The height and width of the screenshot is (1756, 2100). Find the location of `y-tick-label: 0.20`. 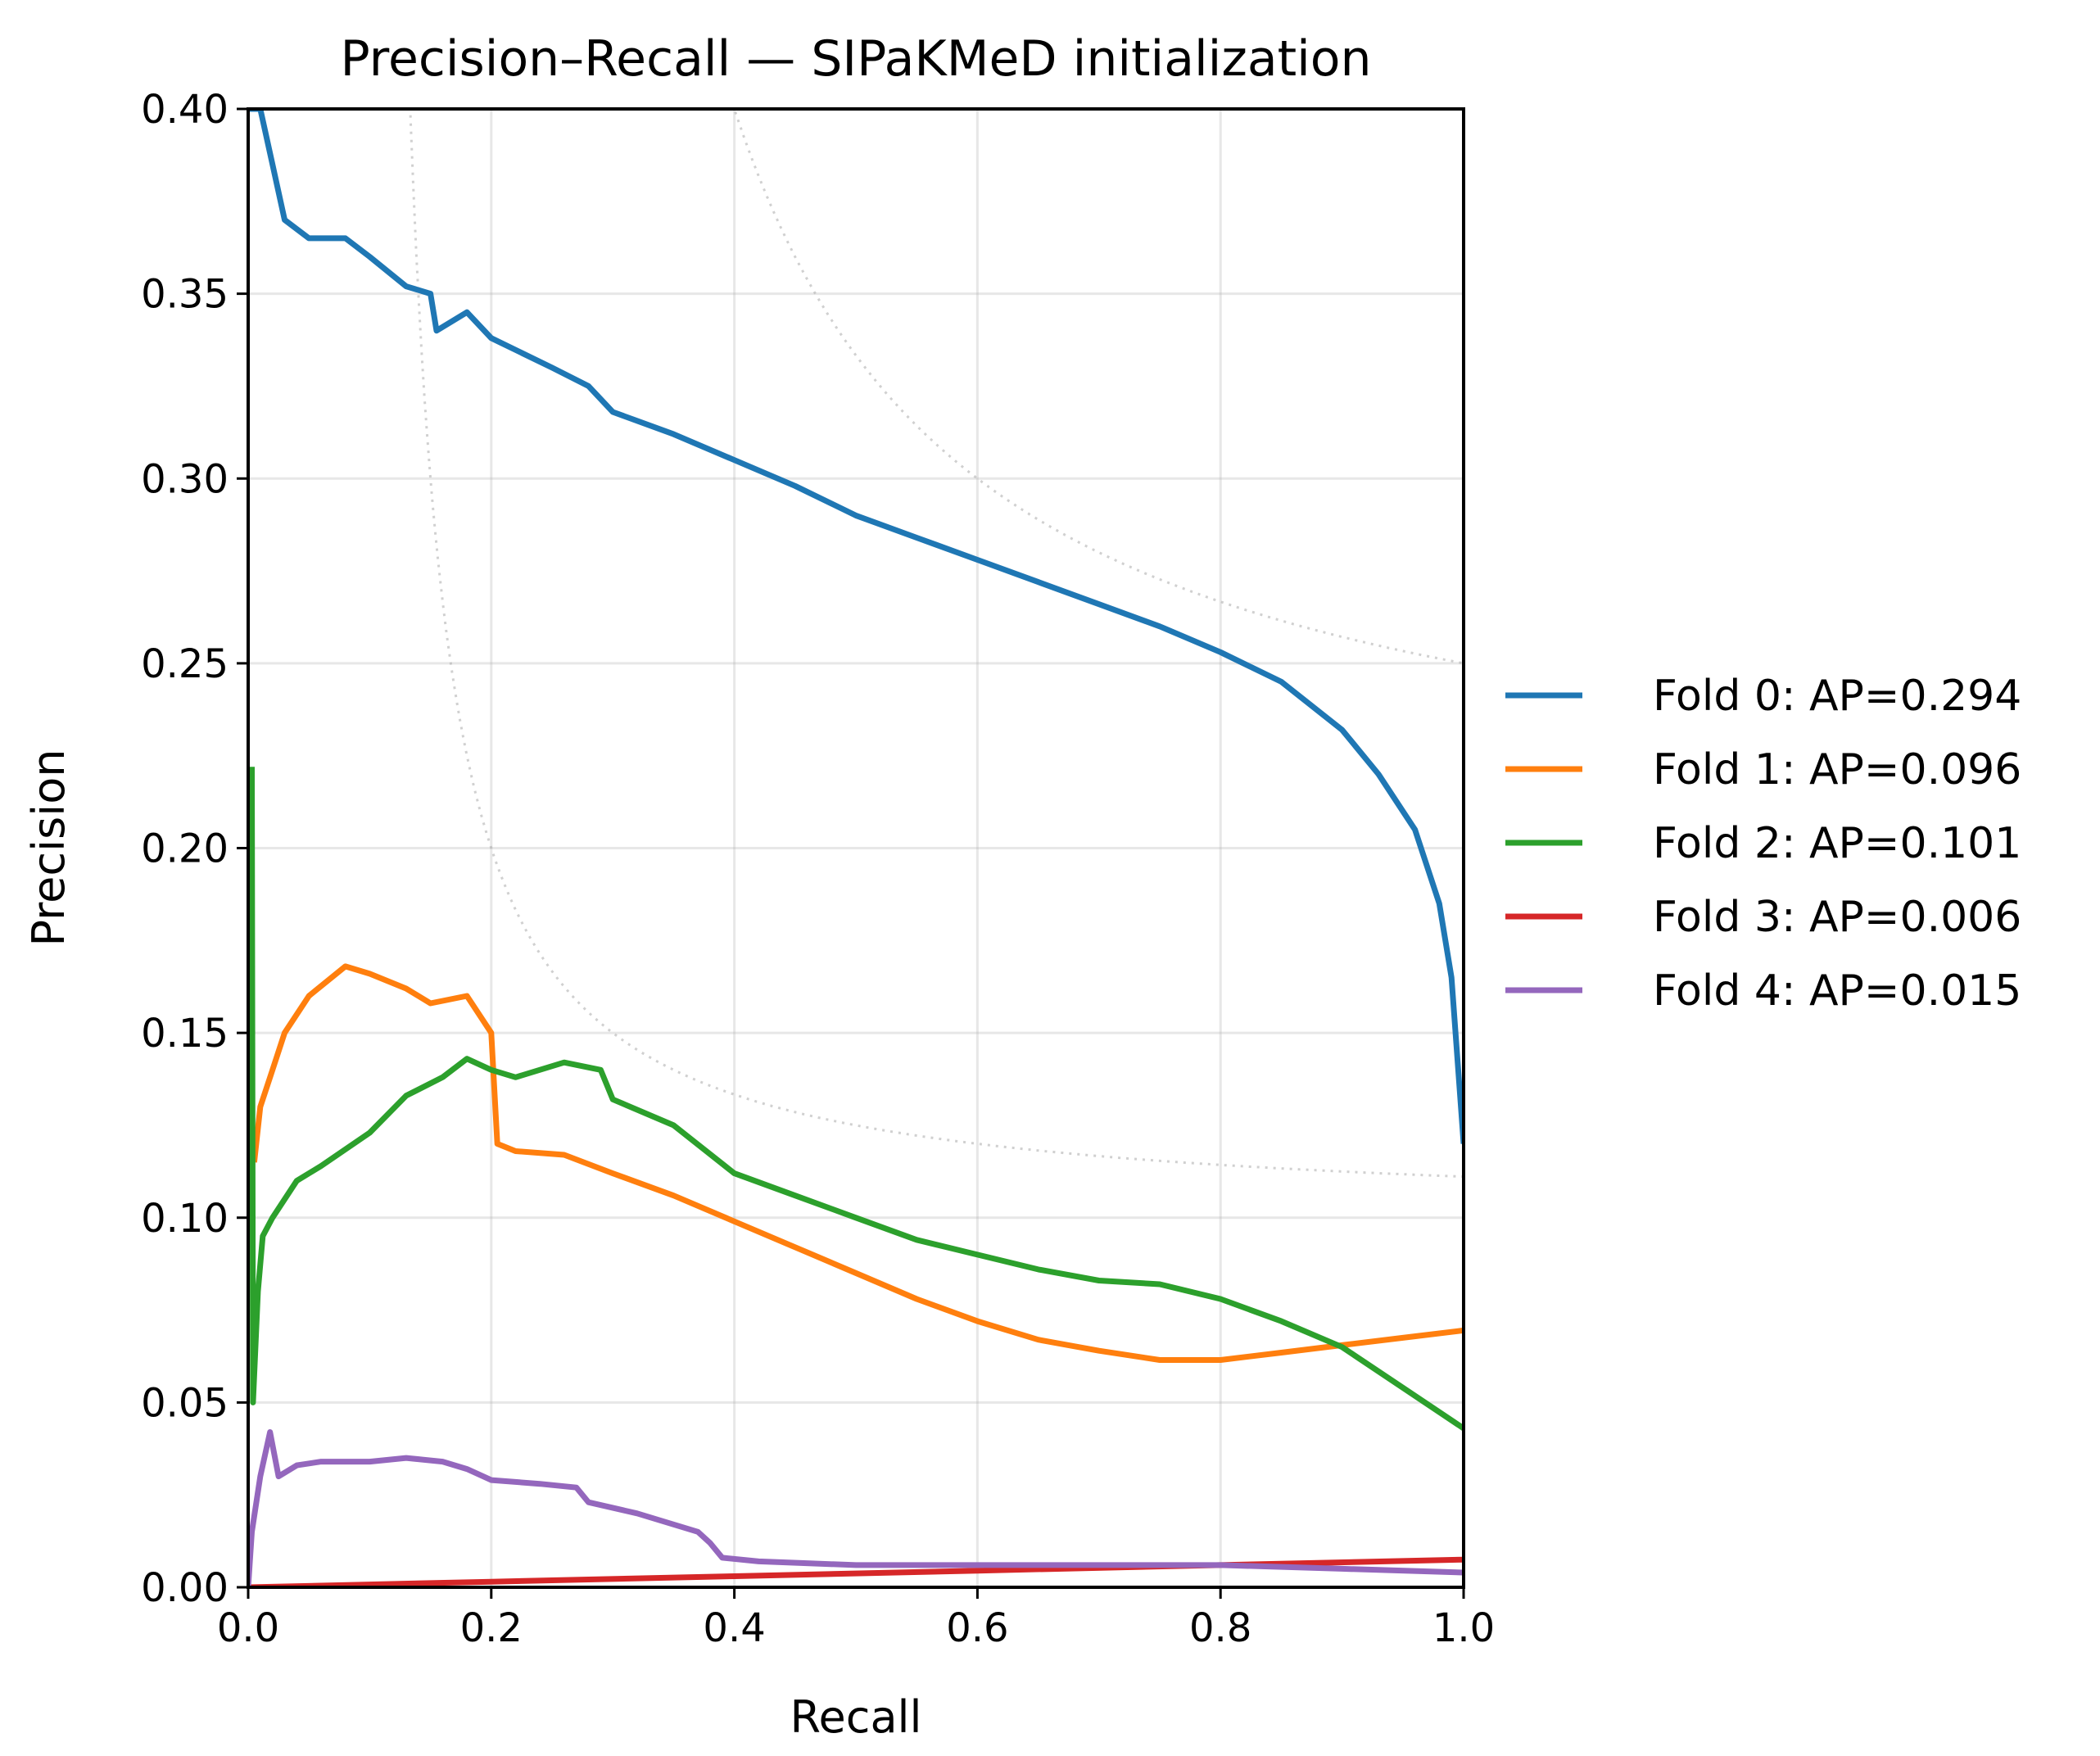

y-tick-label: 0.20 is located at coordinates (185, 849).